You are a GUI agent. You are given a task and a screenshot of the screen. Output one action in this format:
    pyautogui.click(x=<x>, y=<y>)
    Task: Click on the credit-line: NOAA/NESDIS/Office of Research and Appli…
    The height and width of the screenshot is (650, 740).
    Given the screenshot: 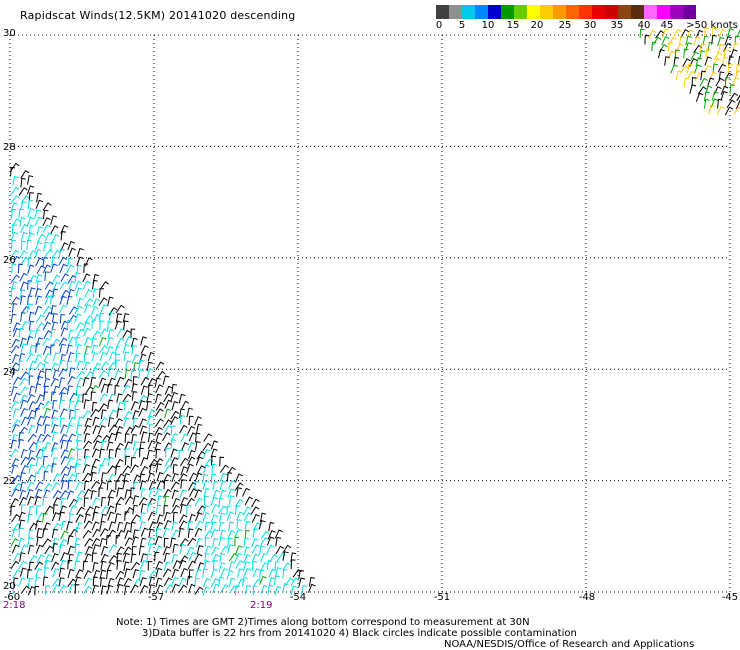 What is the action you would take?
    pyautogui.click(x=569, y=644)
    